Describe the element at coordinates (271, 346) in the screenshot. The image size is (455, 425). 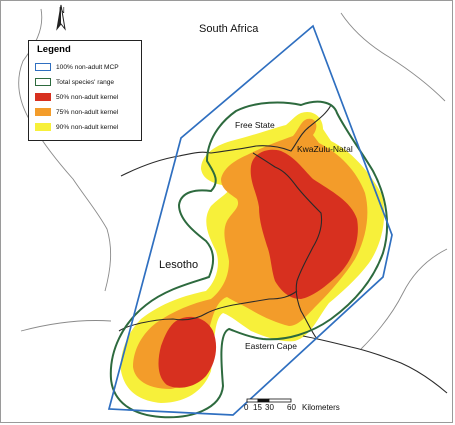
I see `label-eastern-cape: Eastern Cape` at that location.